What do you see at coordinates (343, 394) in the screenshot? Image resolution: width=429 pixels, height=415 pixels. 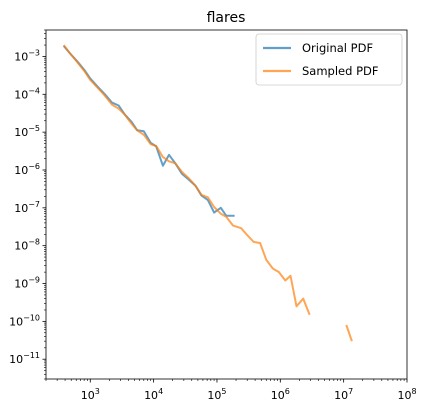 I see `x-tick-label: 10⁷` at bounding box center [343, 394].